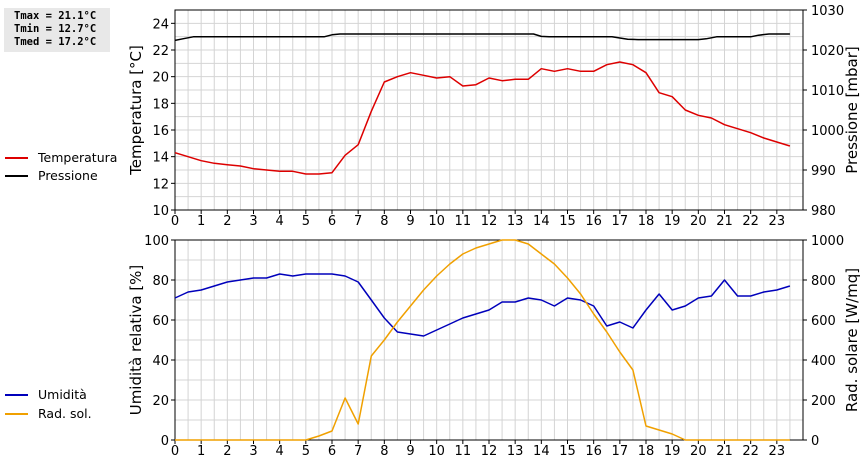 The width and height of the screenshot is (860, 460). I want to click on y-tick-label: 22, so click(160, 51).